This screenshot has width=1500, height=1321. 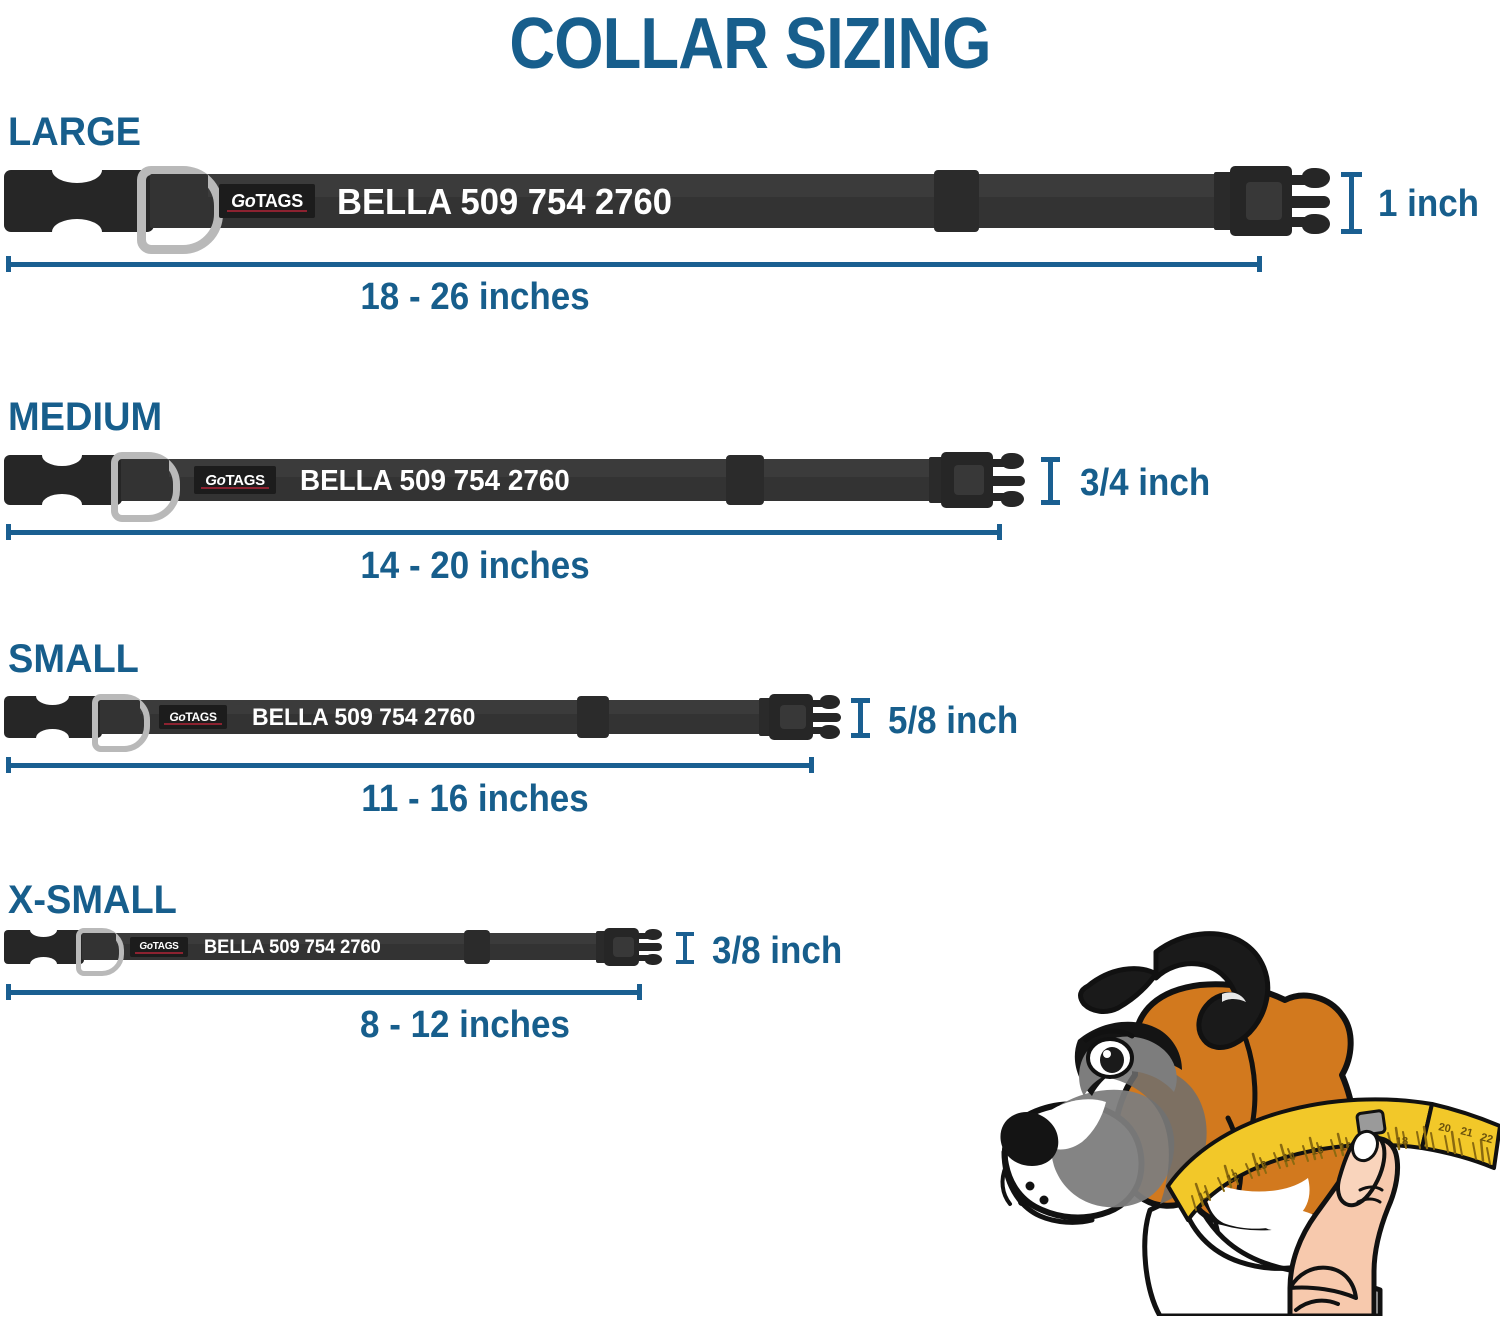 I want to click on svg-text: 20, so click(x=1444, y=1128).